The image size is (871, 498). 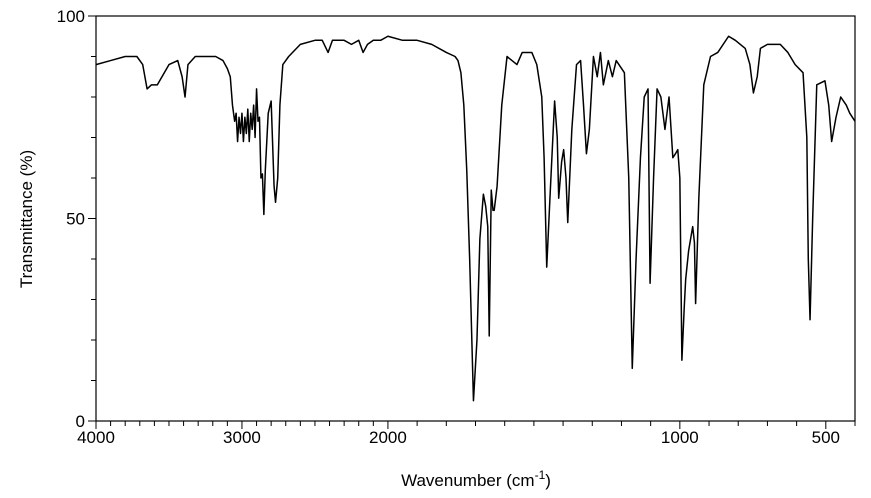 What do you see at coordinates (826, 437) in the screenshot?
I see `x-tick-label: 500` at bounding box center [826, 437].